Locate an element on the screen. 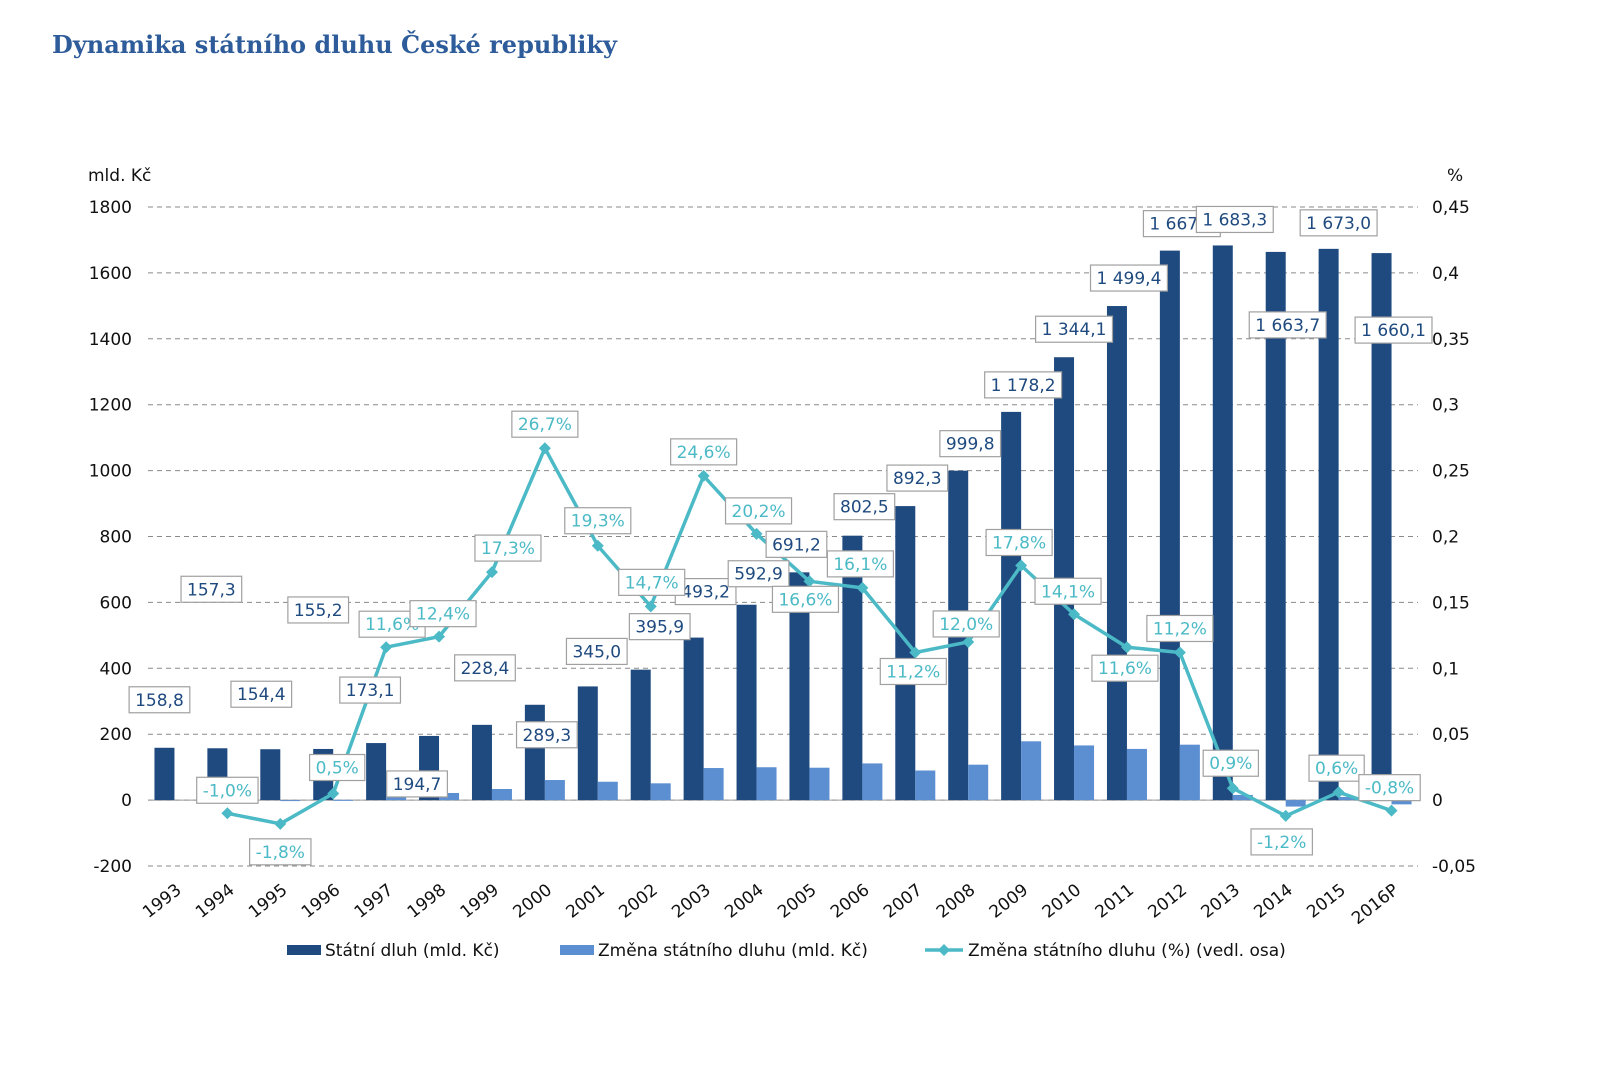  x-tick-label: 2008 is located at coordinates (956, 901).